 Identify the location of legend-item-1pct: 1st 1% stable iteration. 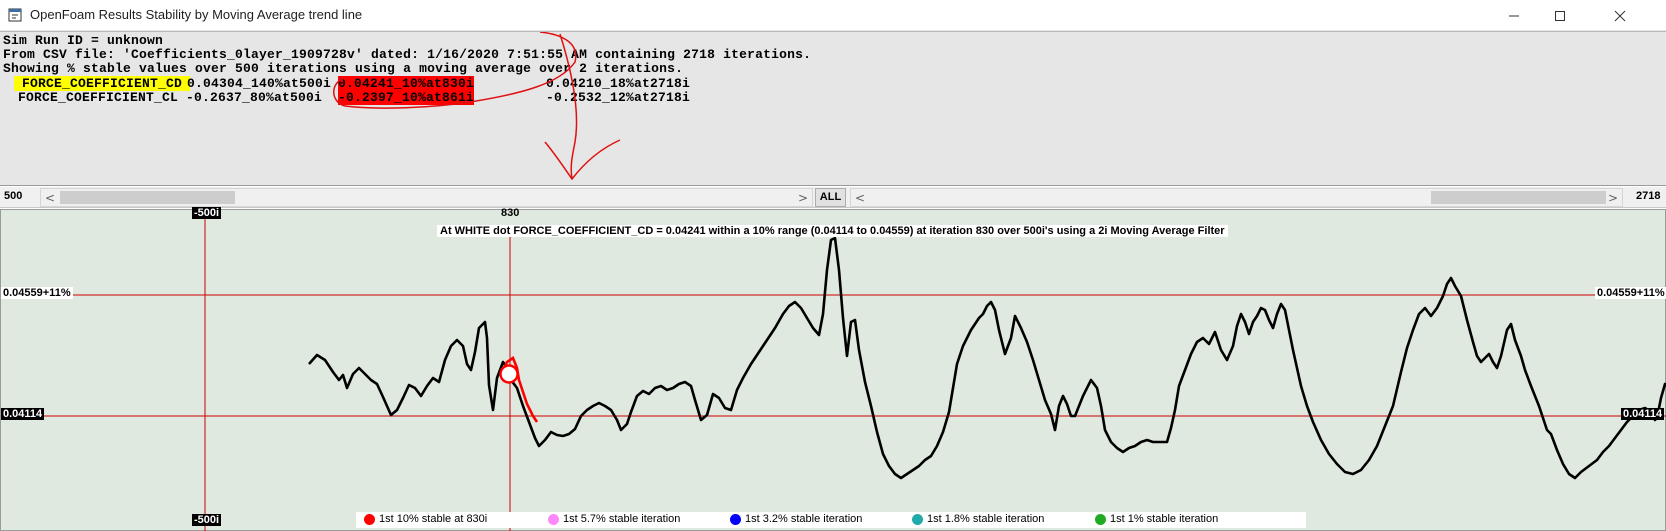
(1156, 519).